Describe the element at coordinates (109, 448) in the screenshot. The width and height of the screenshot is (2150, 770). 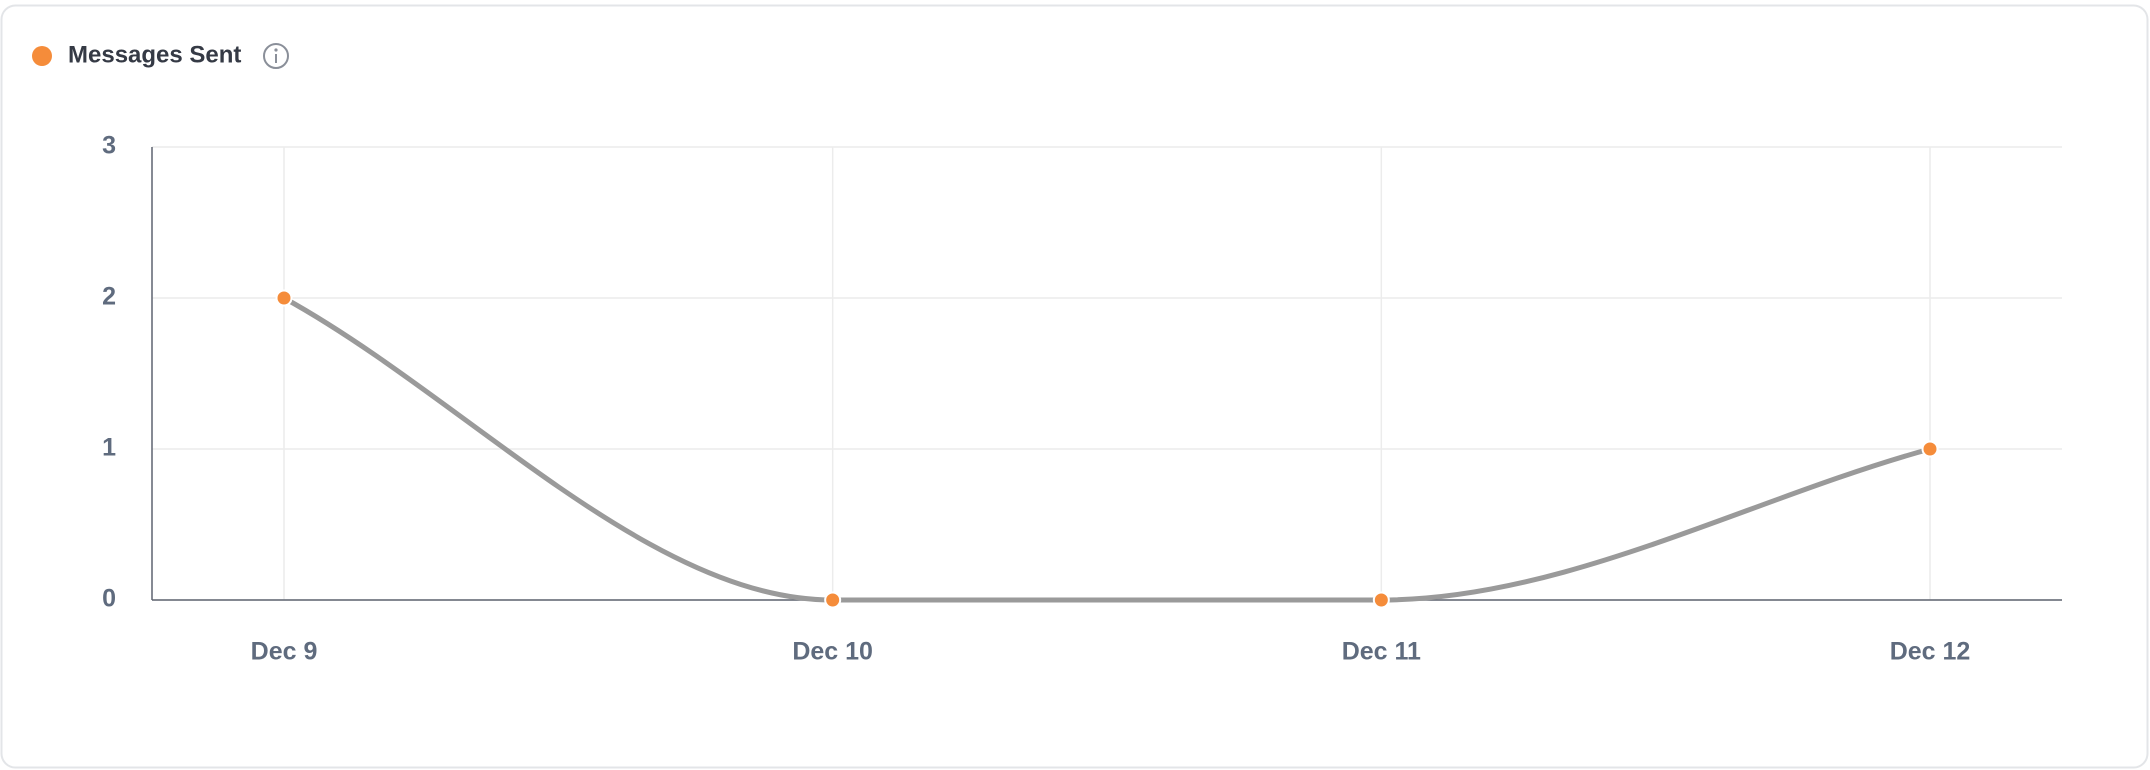
I see `y-tick-label: 1` at that location.